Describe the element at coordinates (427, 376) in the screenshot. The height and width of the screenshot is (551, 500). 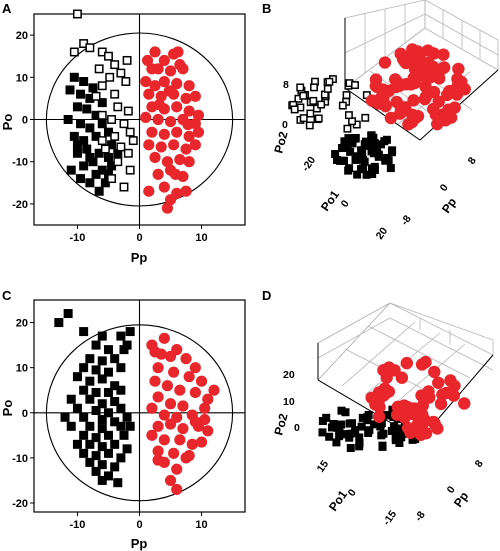
I see `panel-d-grid-line` at that location.